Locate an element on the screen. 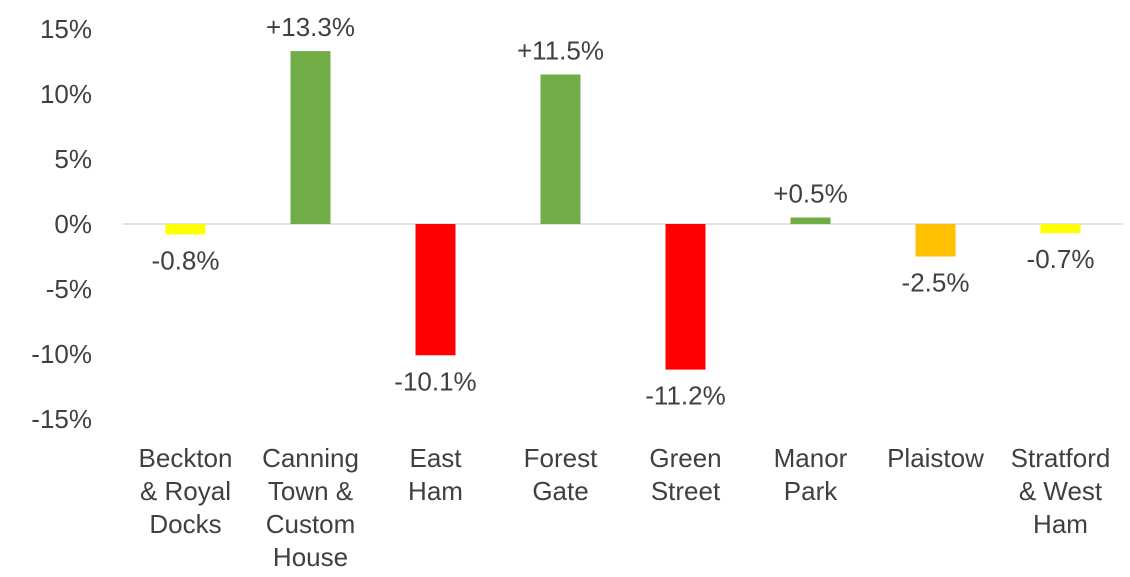 The height and width of the screenshot is (577, 1130). category-label: Forest Gate is located at coordinates (561, 474).